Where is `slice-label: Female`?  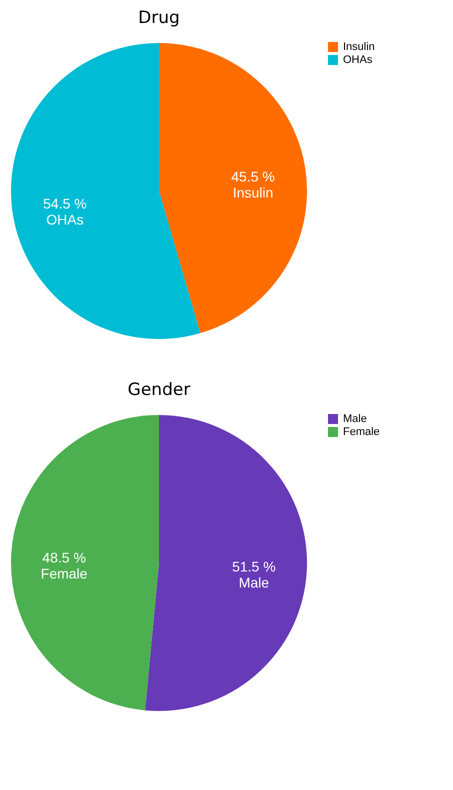
slice-label: Female is located at coordinates (64, 574).